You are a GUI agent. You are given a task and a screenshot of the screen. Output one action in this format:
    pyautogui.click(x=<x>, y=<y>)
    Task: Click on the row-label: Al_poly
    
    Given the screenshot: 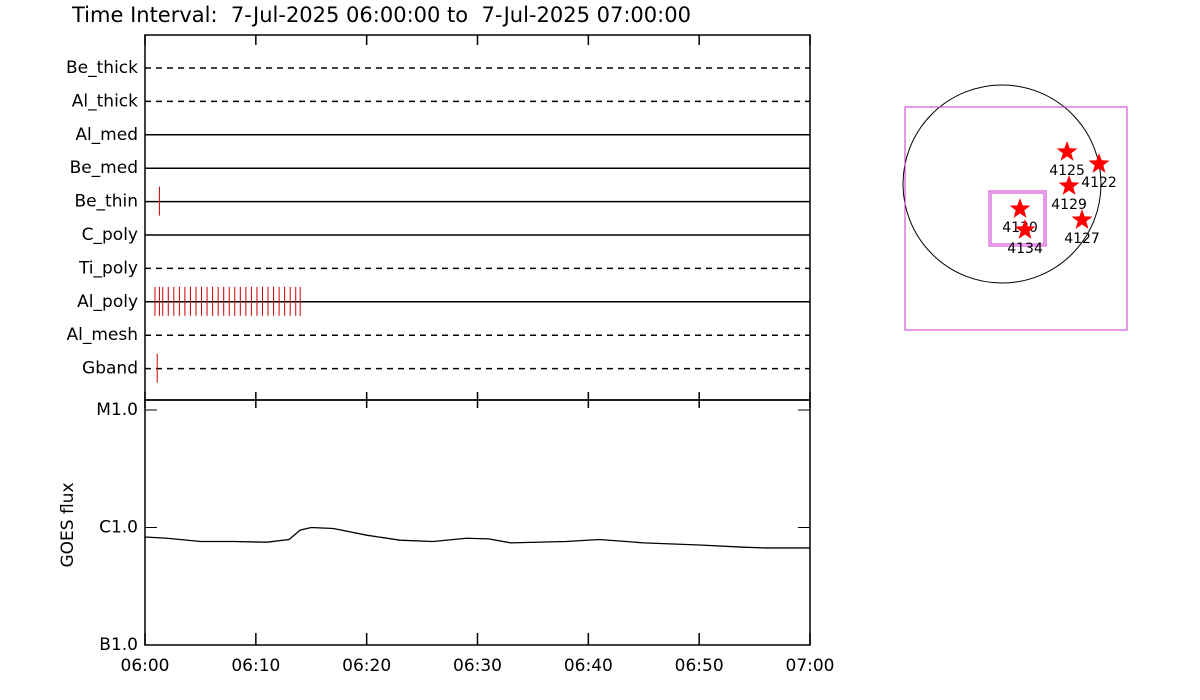 What is the action you would take?
    pyautogui.click(x=107, y=302)
    